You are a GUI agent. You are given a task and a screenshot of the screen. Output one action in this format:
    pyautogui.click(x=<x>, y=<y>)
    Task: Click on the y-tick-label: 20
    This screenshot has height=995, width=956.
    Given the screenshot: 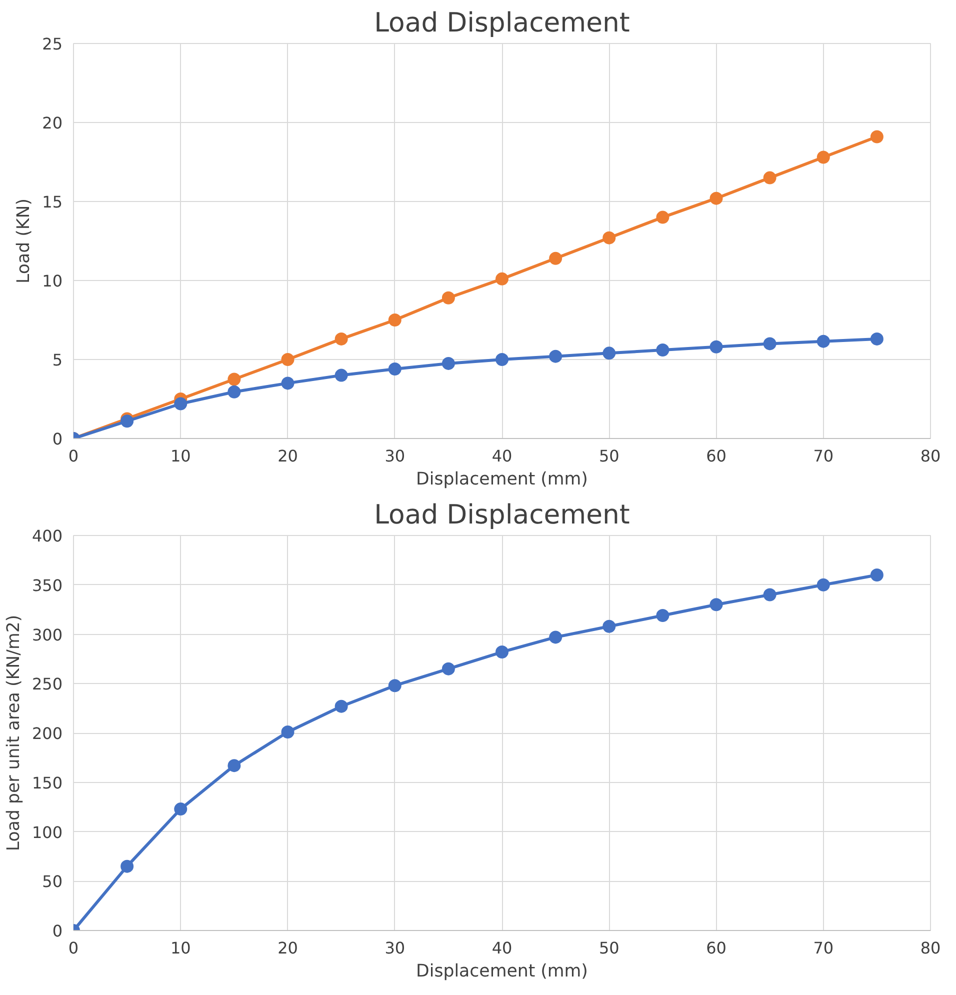 What is the action you would take?
    pyautogui.click(x=52, y=123)
    